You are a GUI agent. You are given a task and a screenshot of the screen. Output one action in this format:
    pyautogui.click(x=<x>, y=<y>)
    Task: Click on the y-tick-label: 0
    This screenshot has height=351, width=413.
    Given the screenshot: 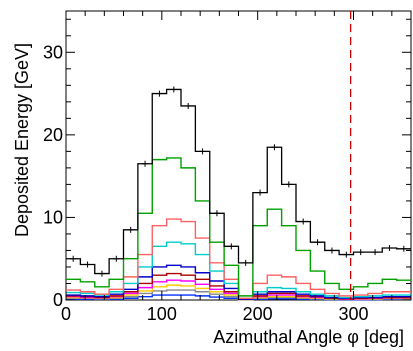 What is the action you would take?
    pyautogui.click(x=58, y=300)
    